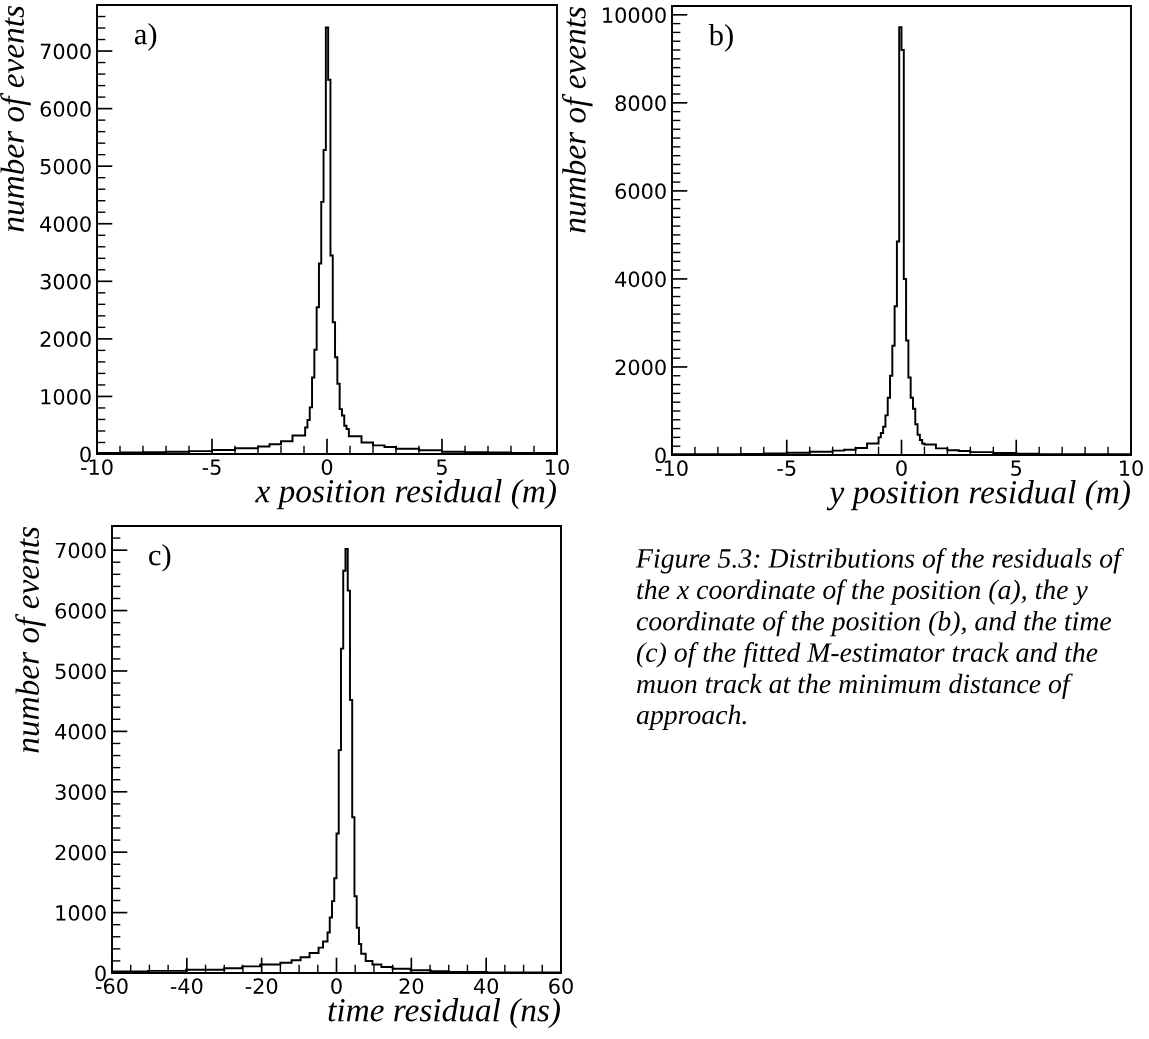 The width and height of the screenshot is (1149, 1039). Describe the element at coordinates (186, 986) in the screenshot. I see `x-tick-label: -40` at that location.